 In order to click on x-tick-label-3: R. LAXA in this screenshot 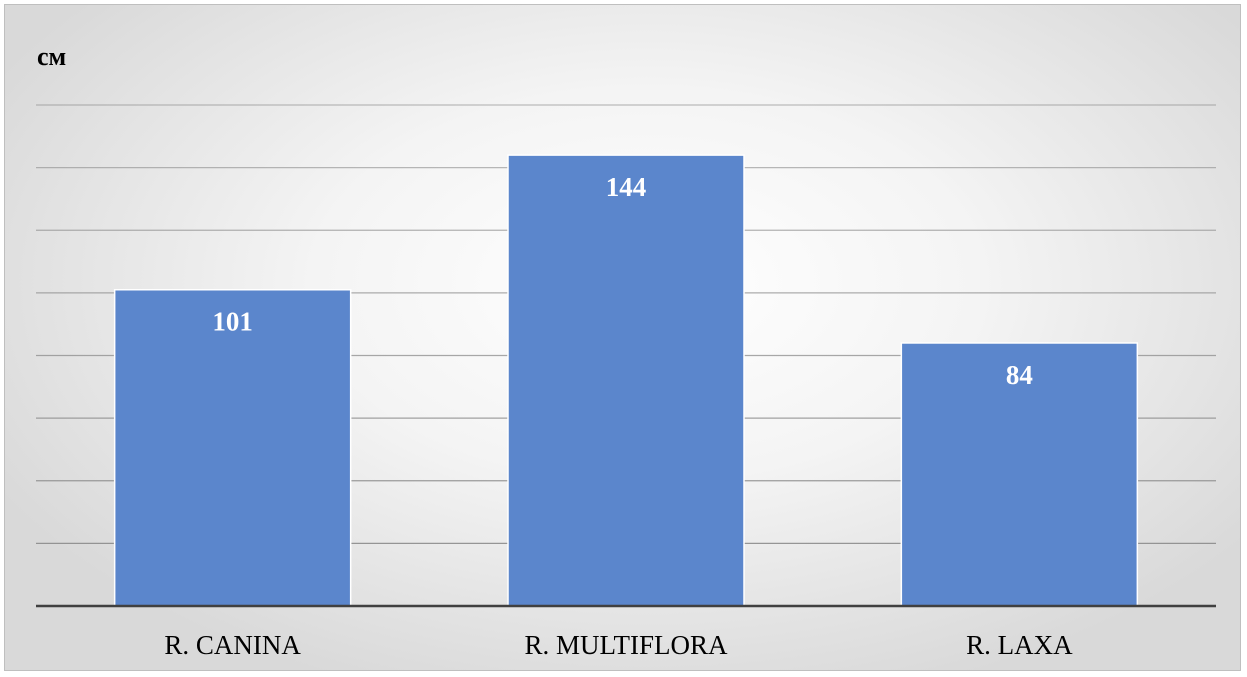, I will do `click(1019, 645)`.